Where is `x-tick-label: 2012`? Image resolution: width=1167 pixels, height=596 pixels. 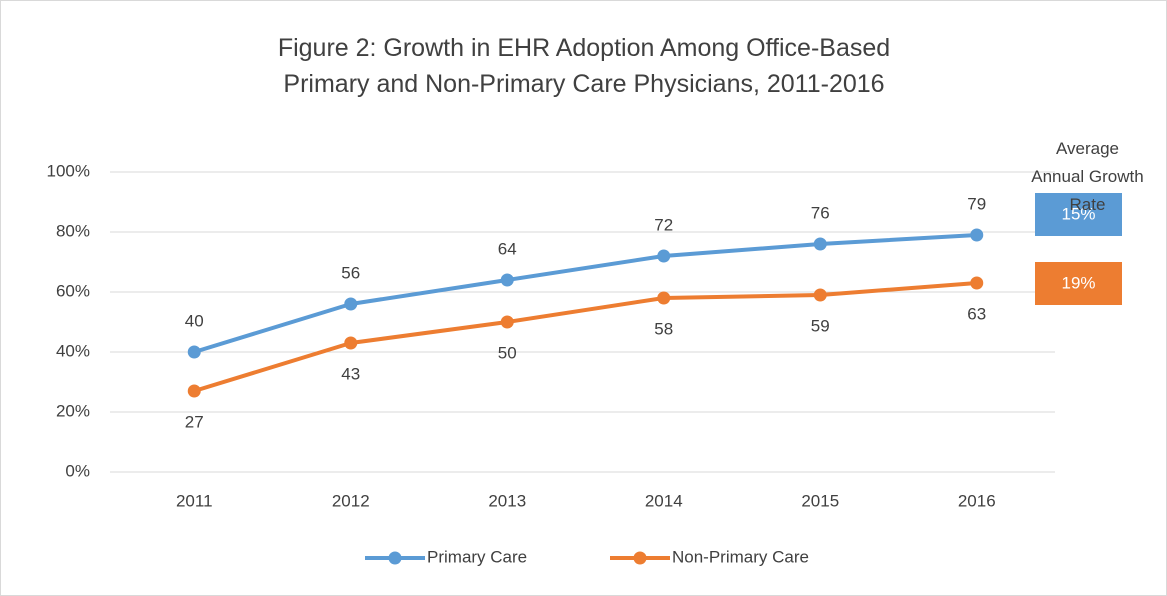 x-tick-label: 2012 is located at coordinates (351, 500).